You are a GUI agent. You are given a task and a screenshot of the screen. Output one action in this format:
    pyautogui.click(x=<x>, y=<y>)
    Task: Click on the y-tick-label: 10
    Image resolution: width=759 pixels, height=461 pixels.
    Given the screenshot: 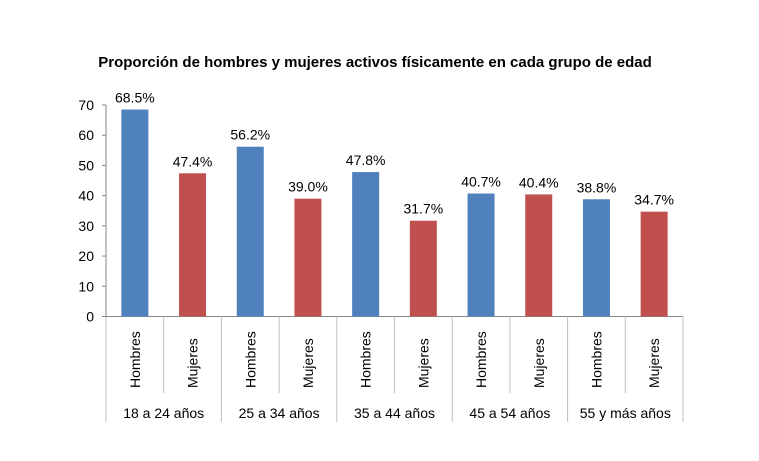 What is the action you would take?
    pyautogui.click(x=86, y=286)
    